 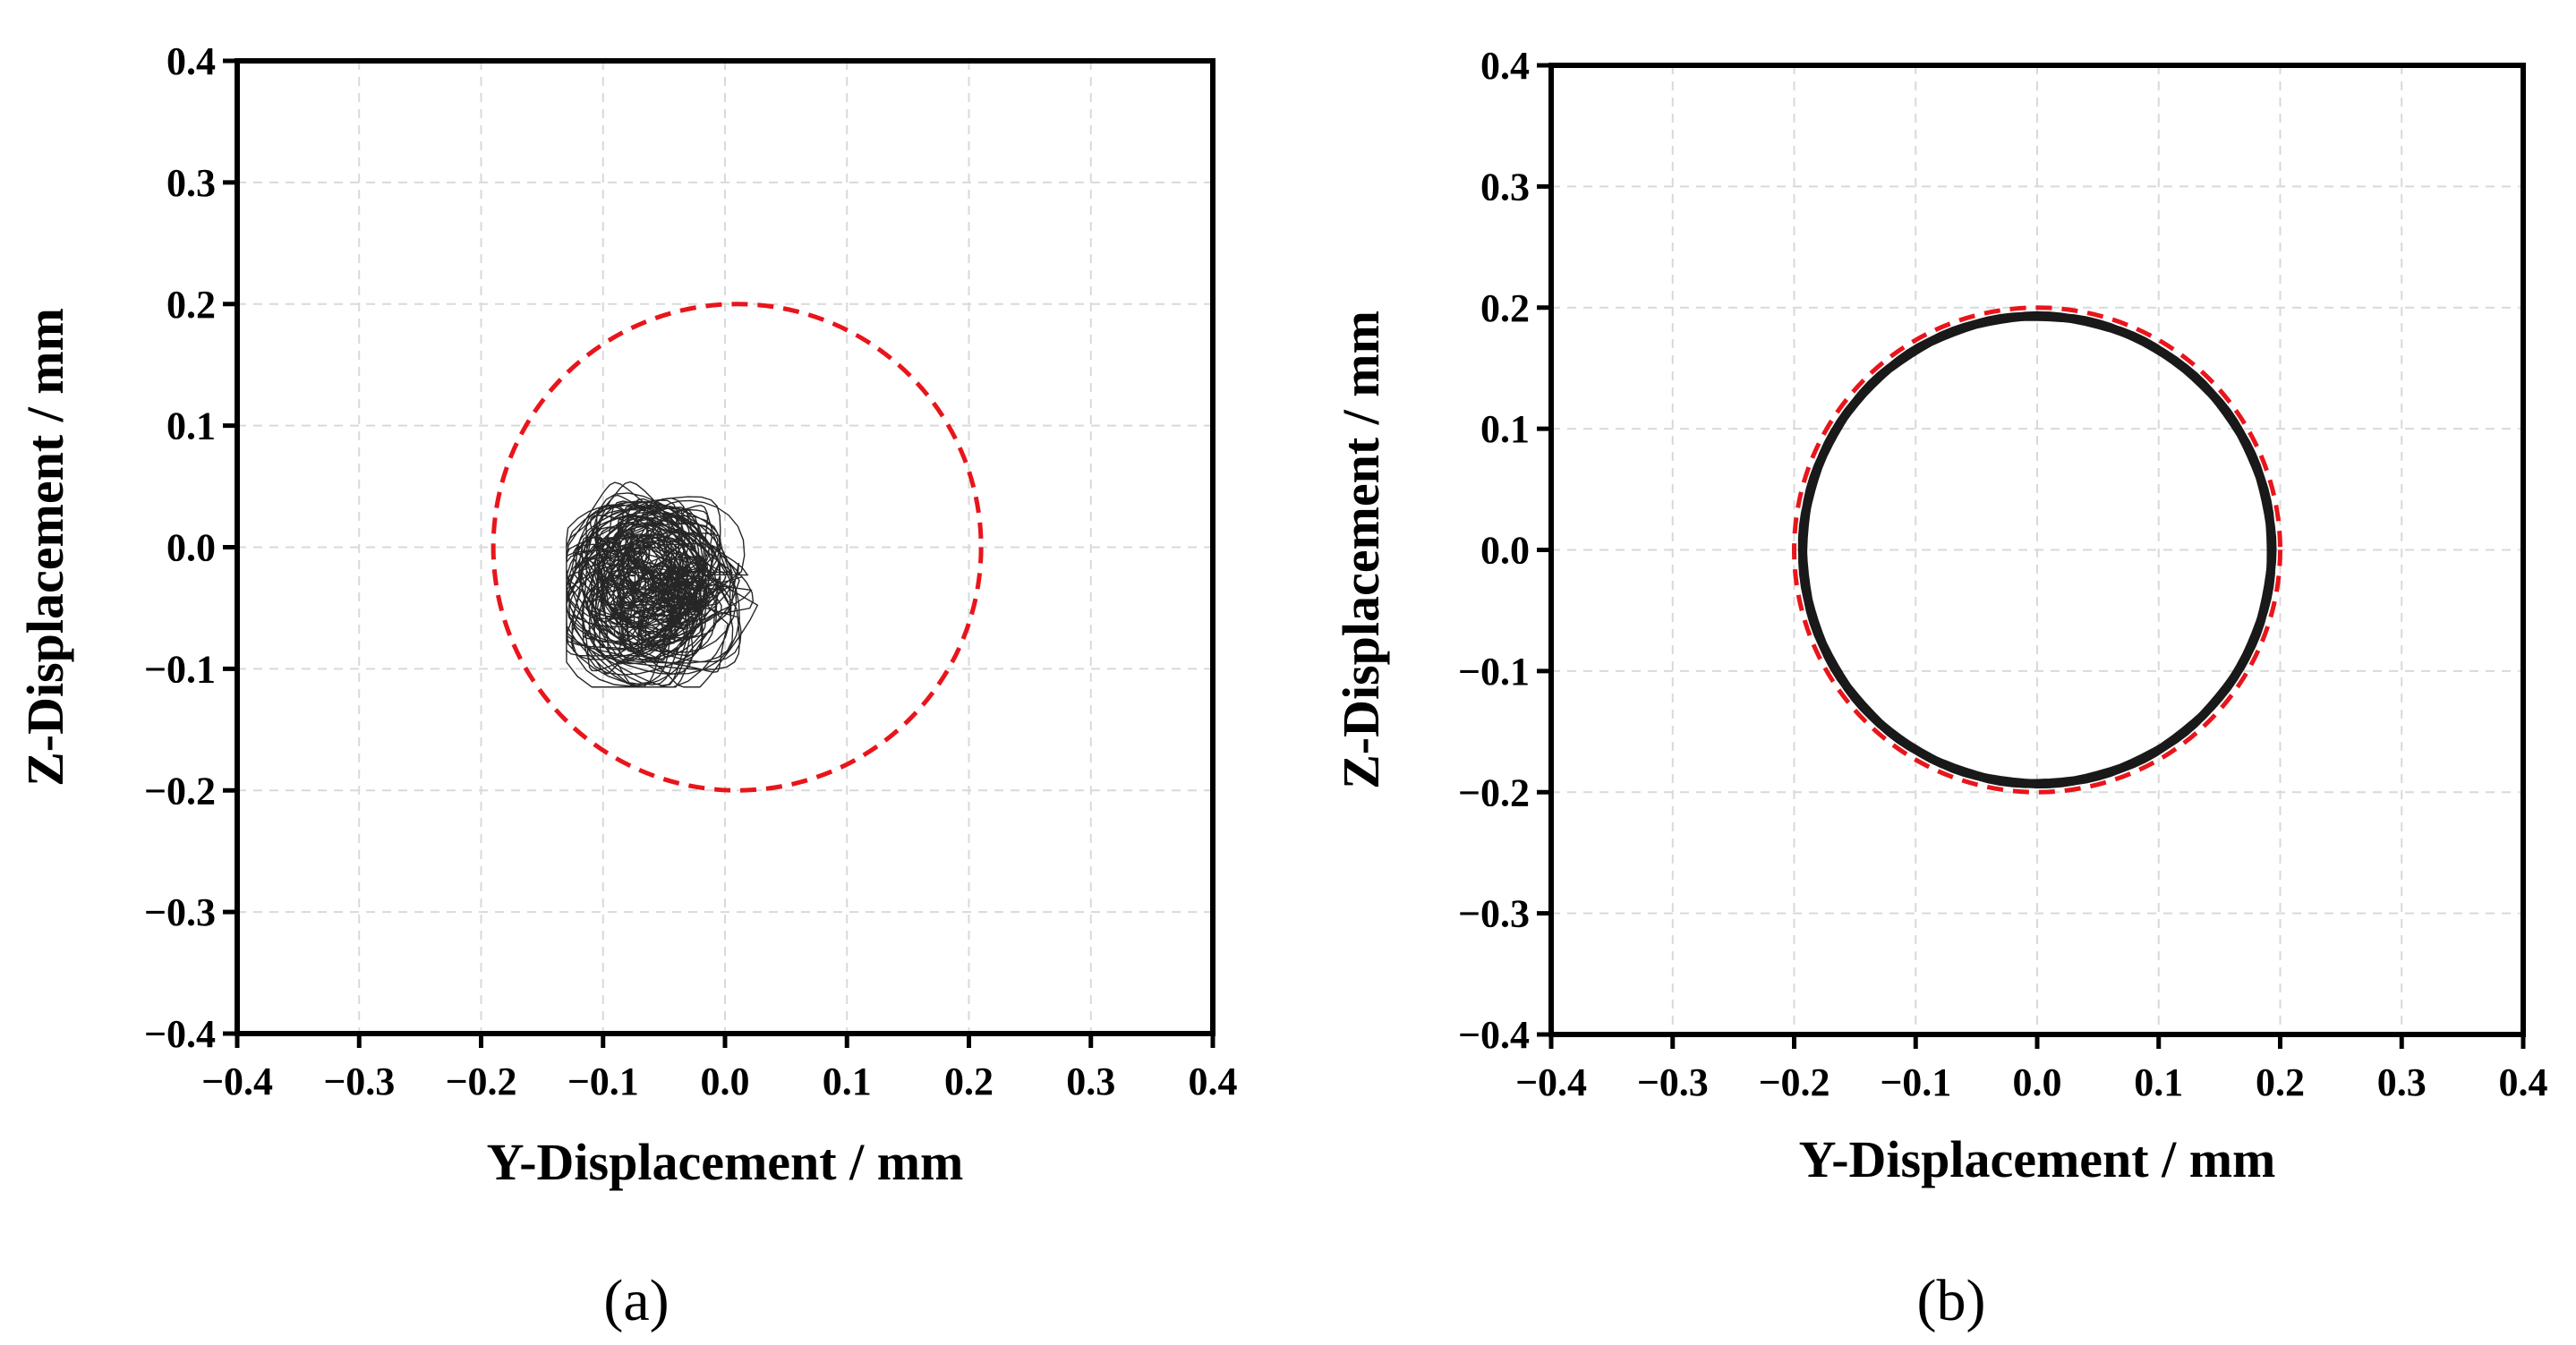 What do you see at coordinates (1951, 1300) in the screenshot?
I see `panel-caption-b: (b)` at bounding box center [1951, 1300].